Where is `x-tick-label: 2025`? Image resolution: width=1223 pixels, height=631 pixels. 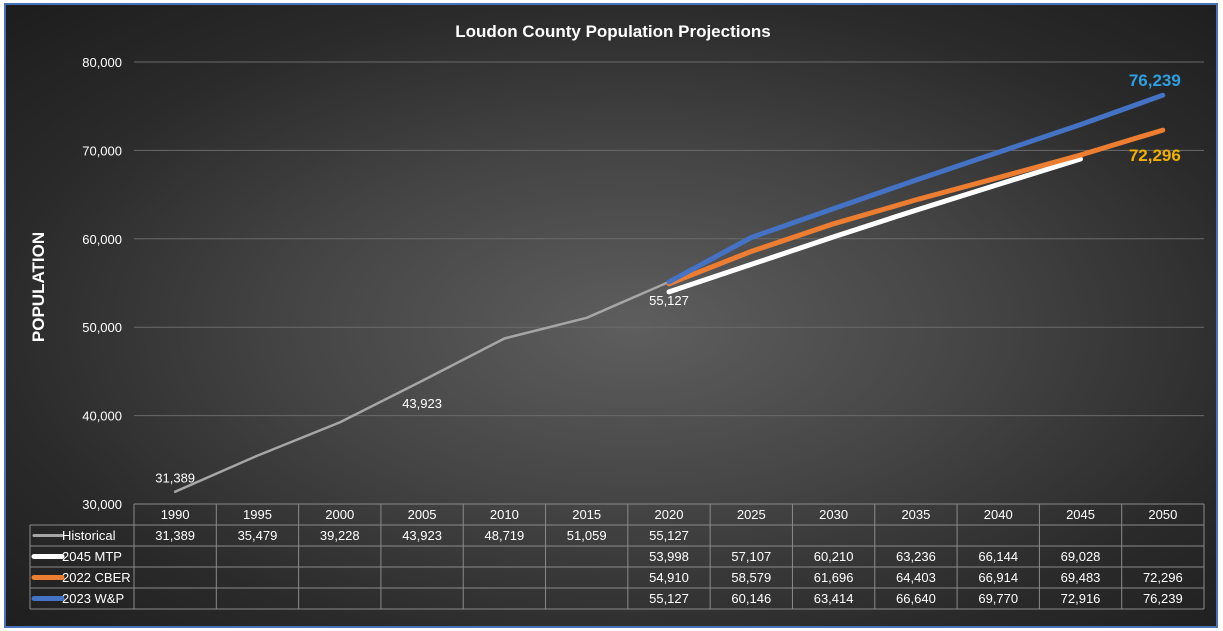 x-tick-label: 2025 is located at coordinates (751, 514).